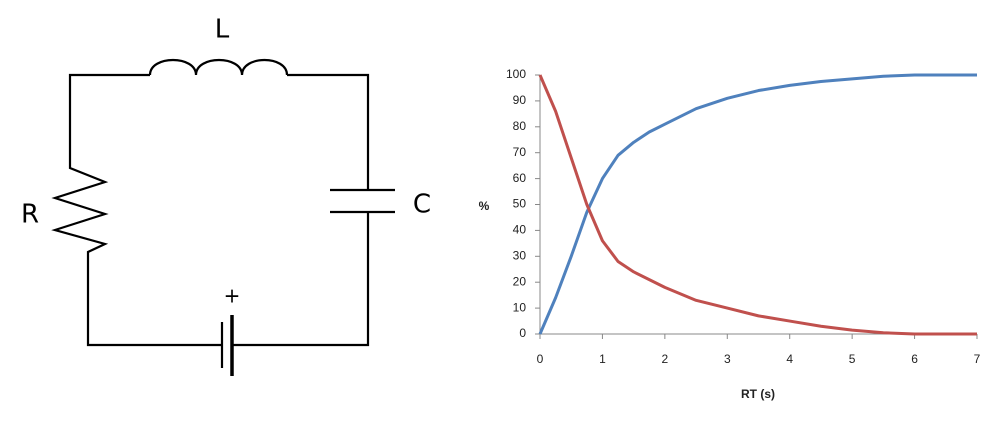 The height and width of the screenshot is (429, 1000). I want to click on x-tick-label: 2, so click(665, 359).